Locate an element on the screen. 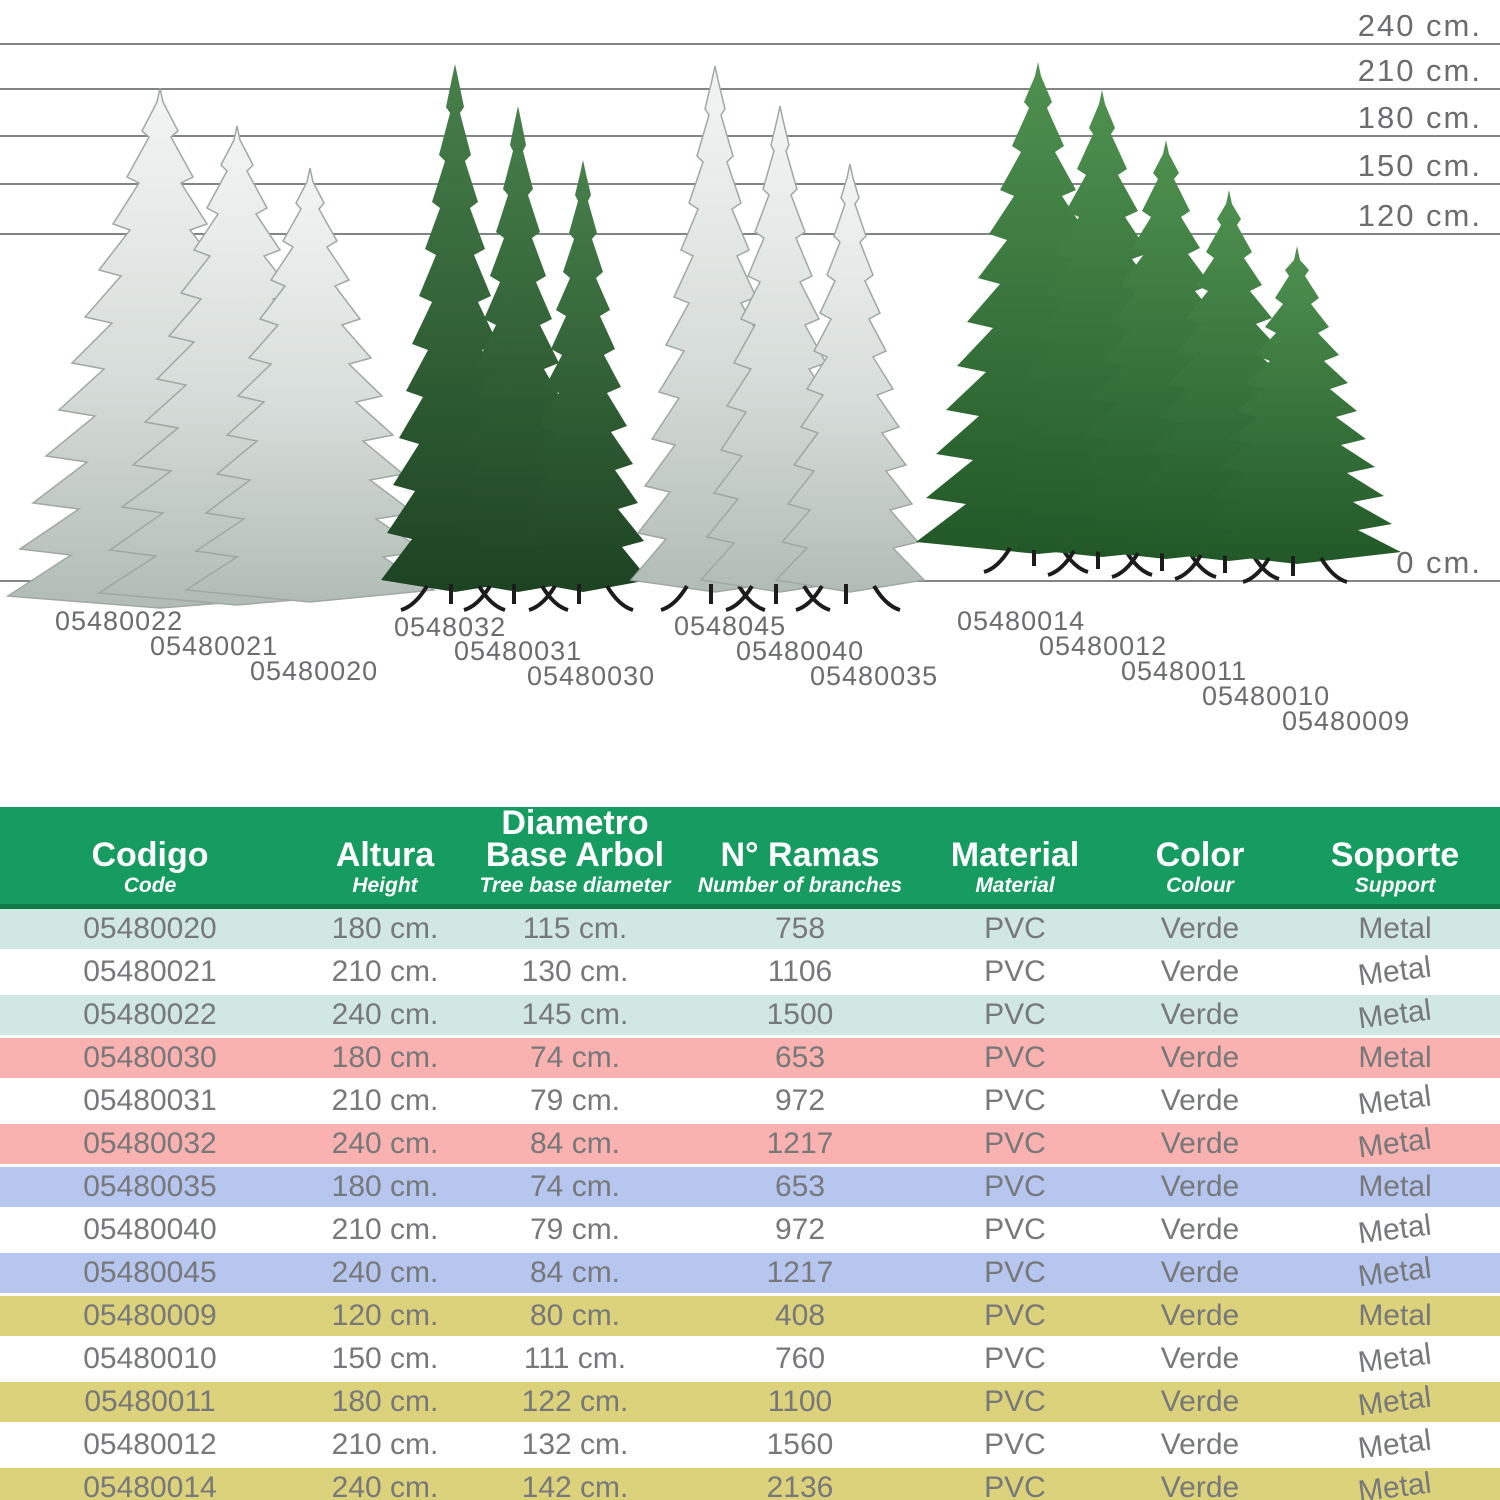 This screenshot has width=1500, height=1500. cell-code: 05480031 is located at coordinates (150, 1101).